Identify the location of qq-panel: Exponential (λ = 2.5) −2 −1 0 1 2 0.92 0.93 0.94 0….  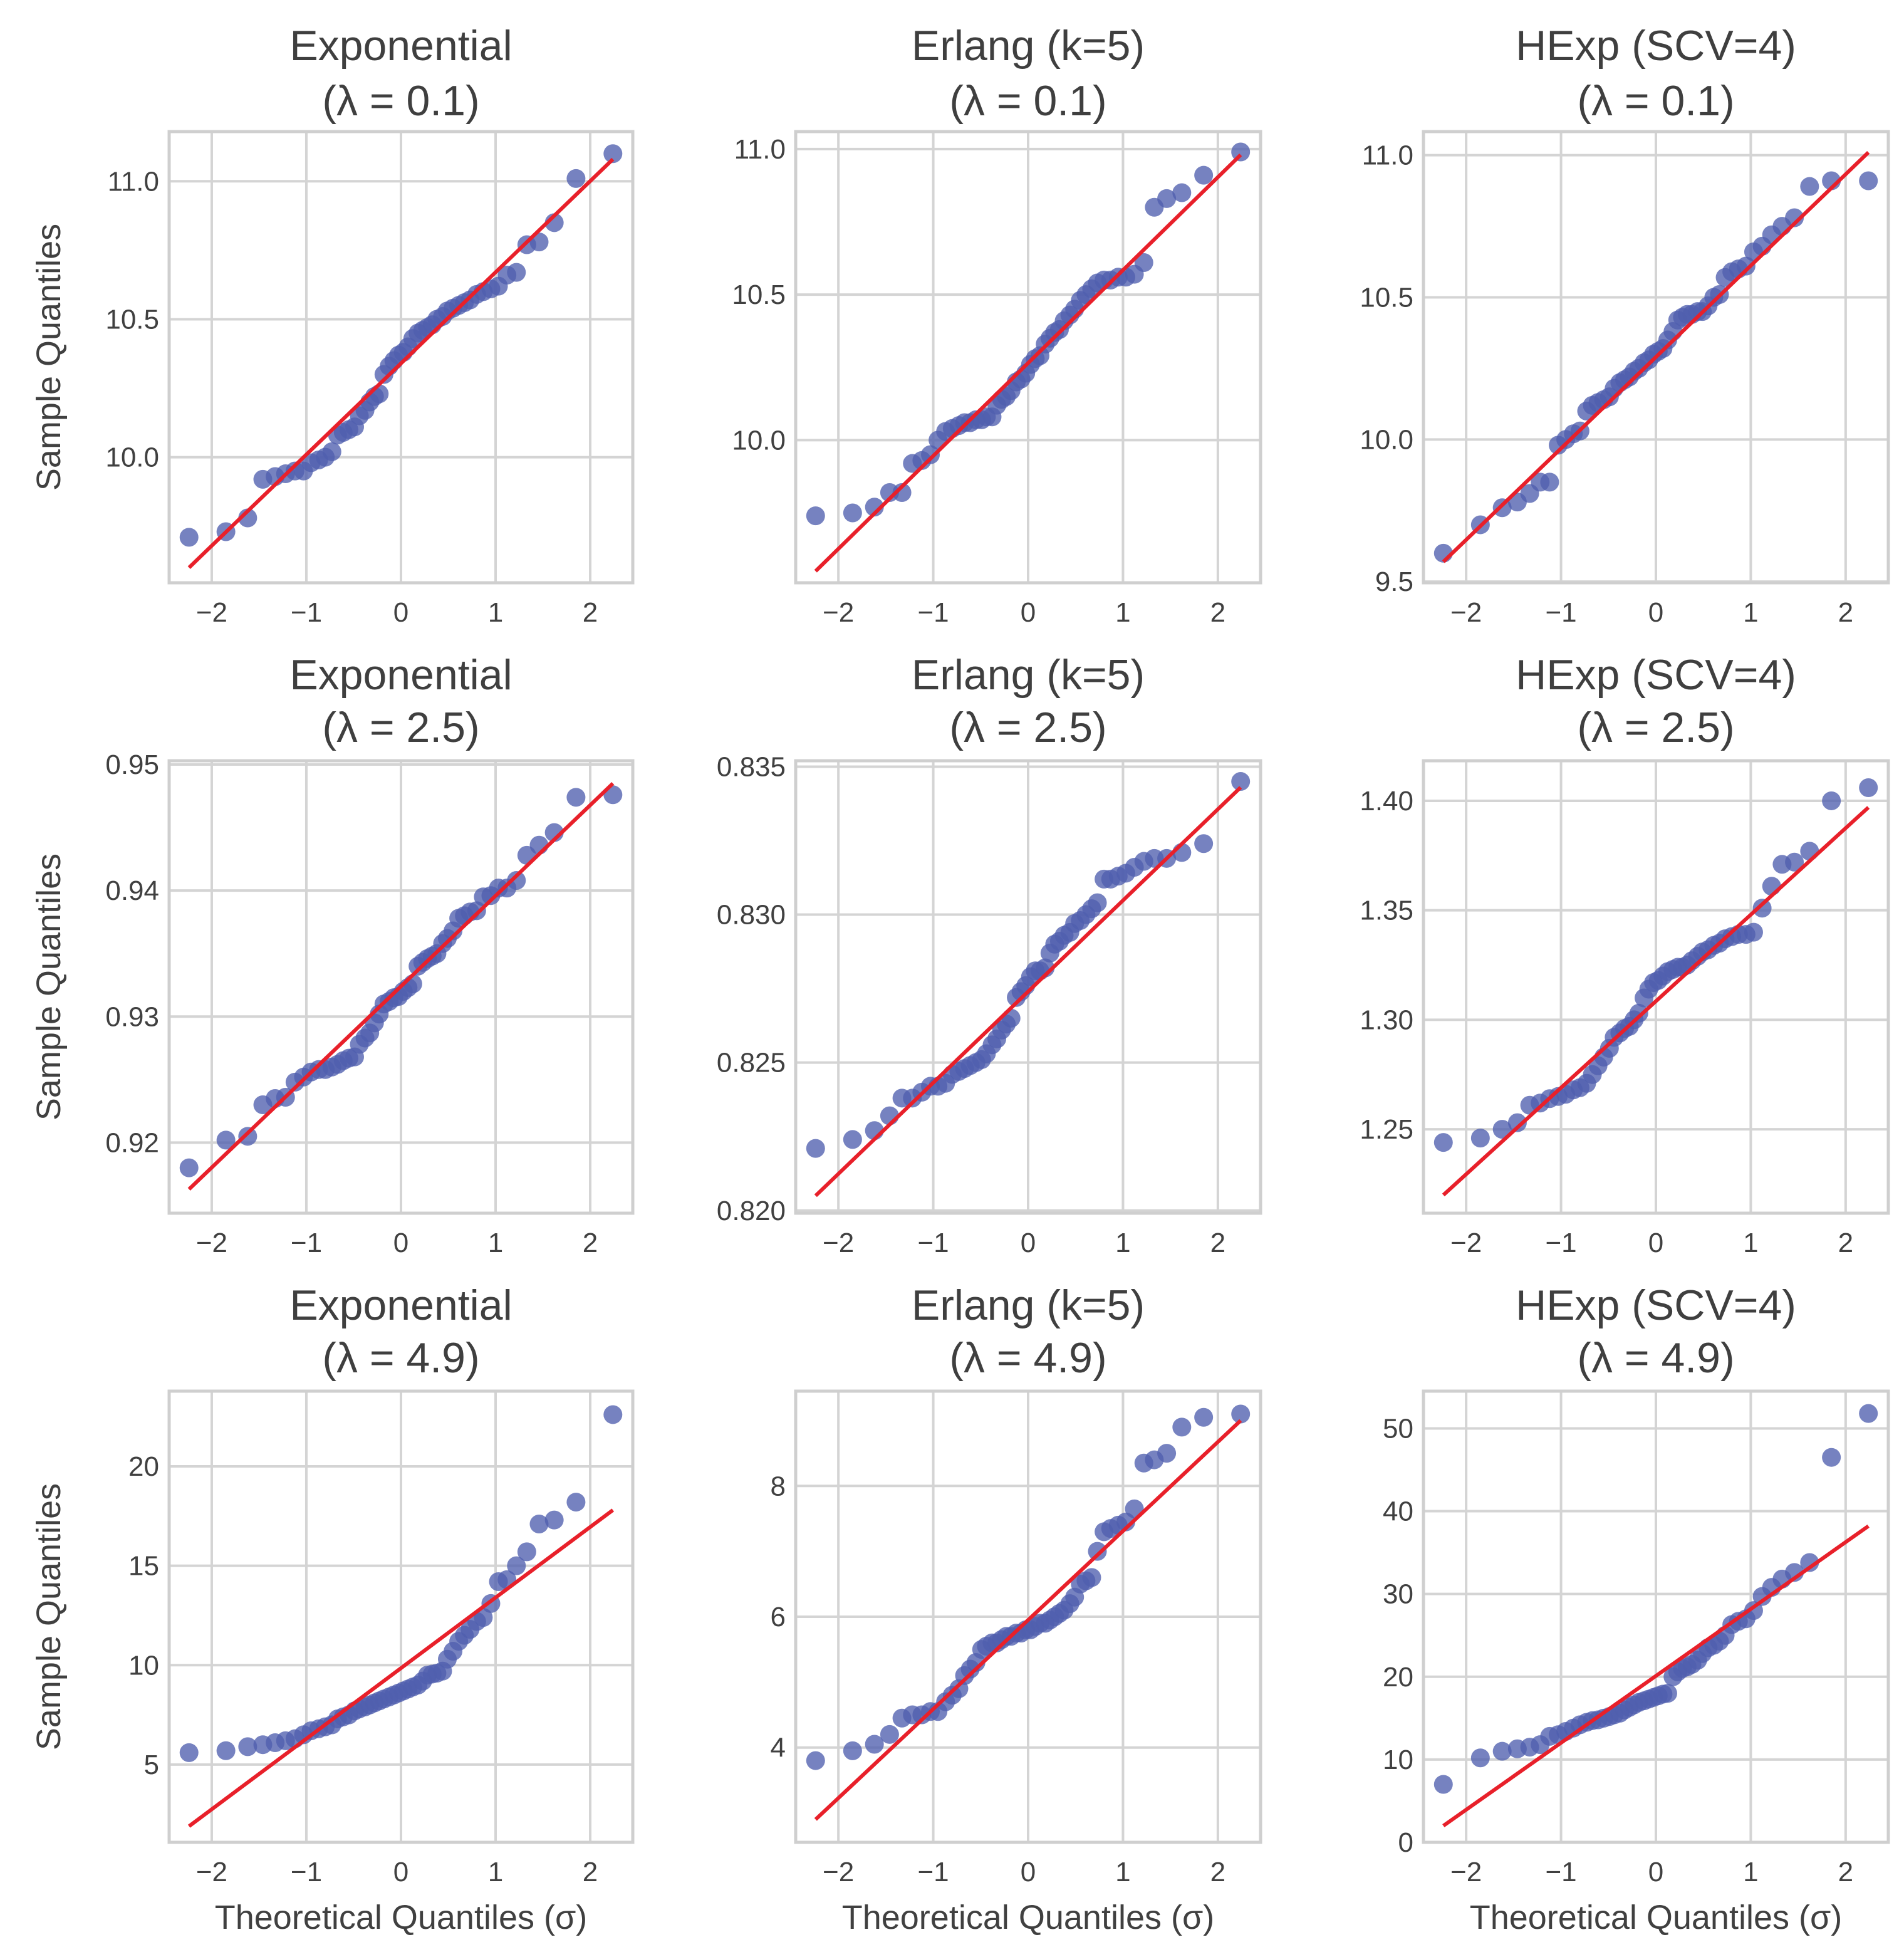
(333, 954).